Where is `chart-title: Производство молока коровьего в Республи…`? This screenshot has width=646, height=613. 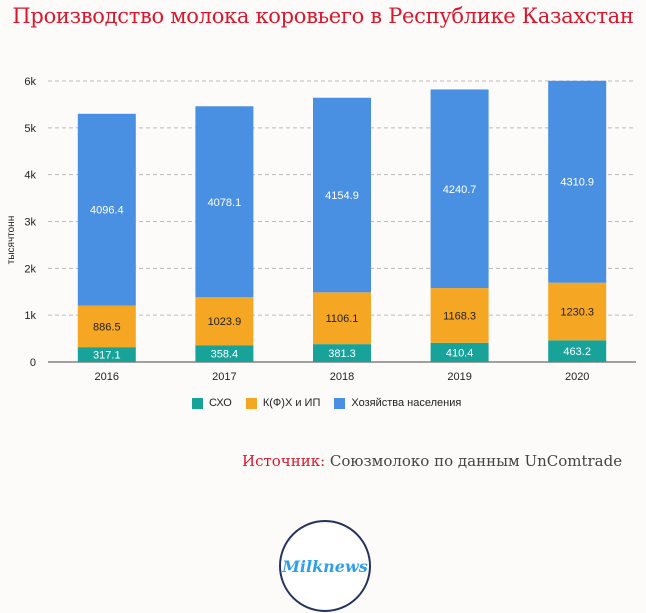
chart-title: Производство молока коровьего в Республи… is located at coordinates (323, 16).